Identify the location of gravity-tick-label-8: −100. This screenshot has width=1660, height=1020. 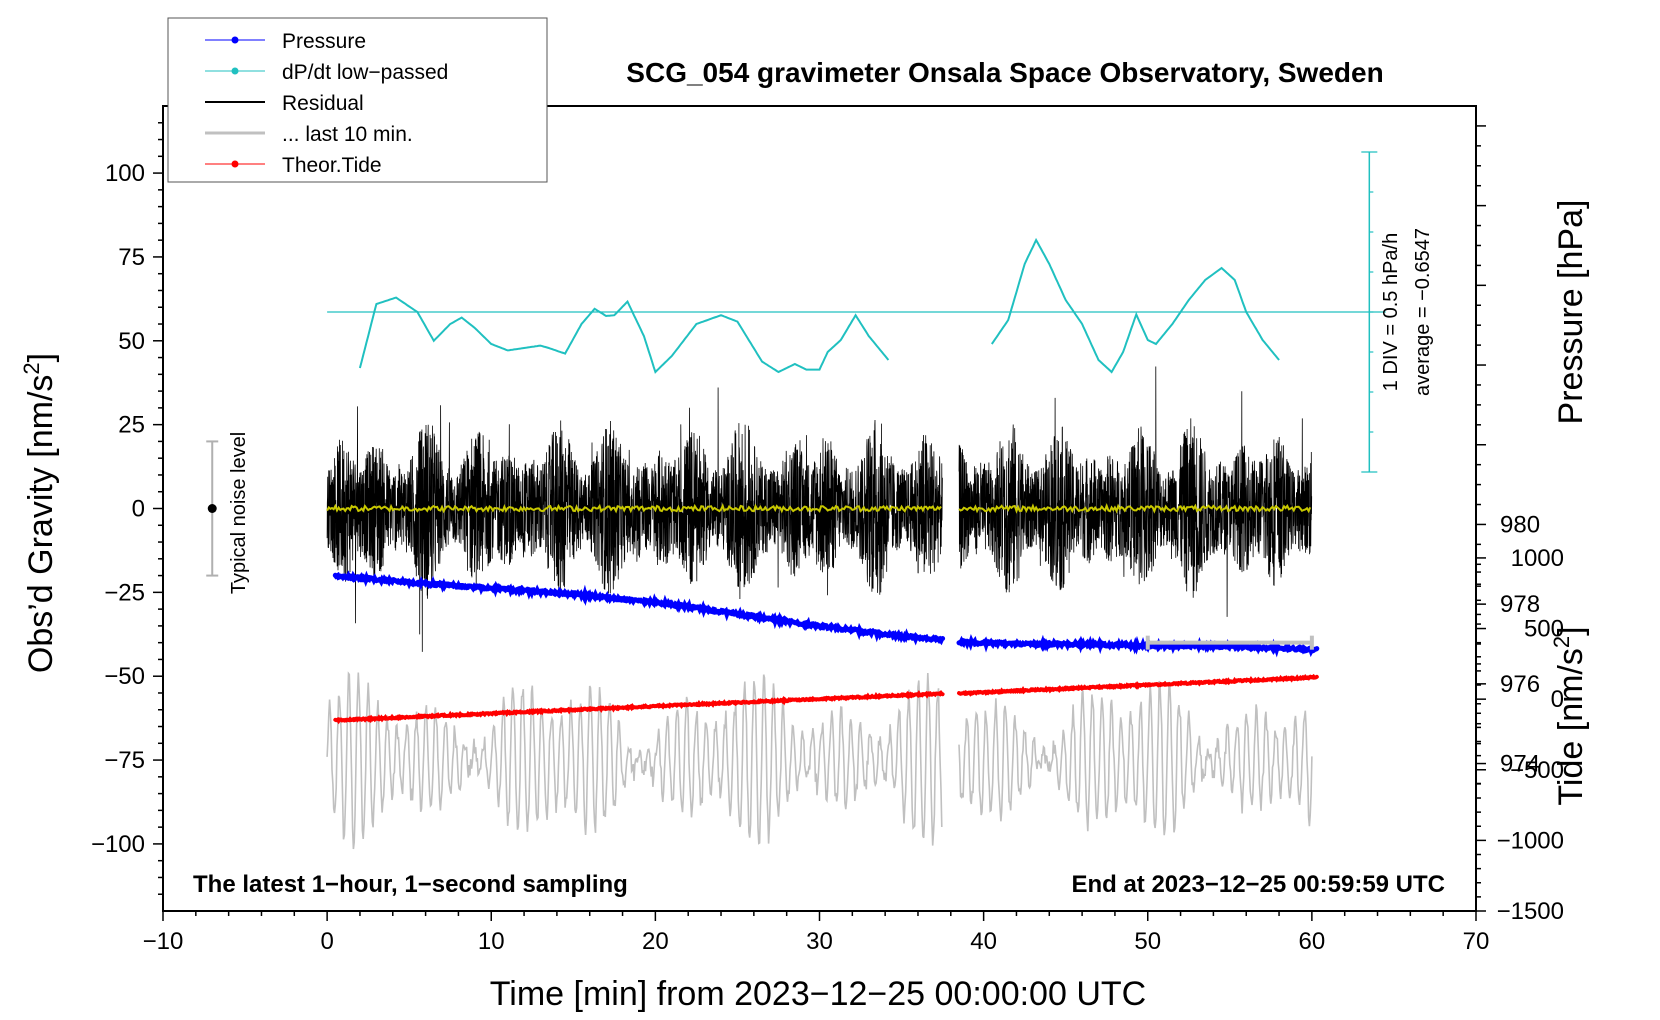
(118, 844).